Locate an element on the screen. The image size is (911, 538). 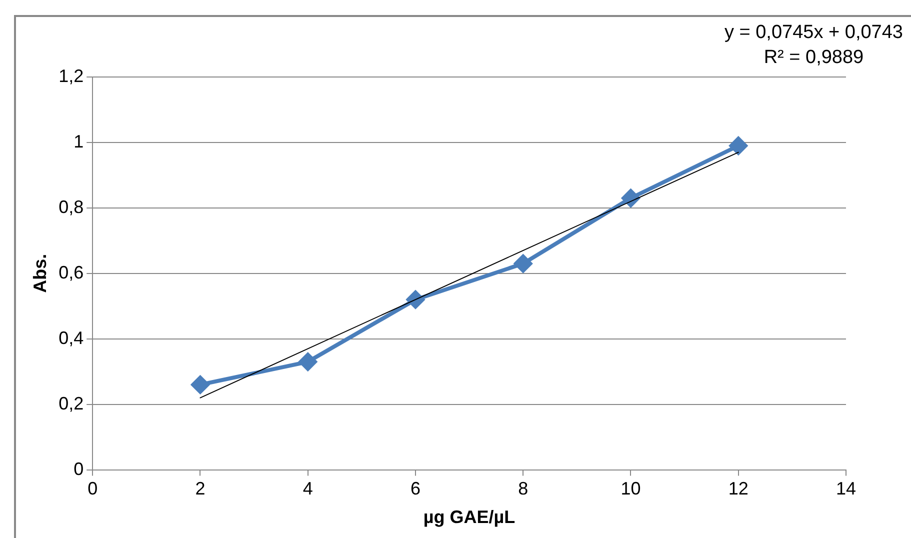
x-tick-label: 10 is located at coordinates (630, 488).